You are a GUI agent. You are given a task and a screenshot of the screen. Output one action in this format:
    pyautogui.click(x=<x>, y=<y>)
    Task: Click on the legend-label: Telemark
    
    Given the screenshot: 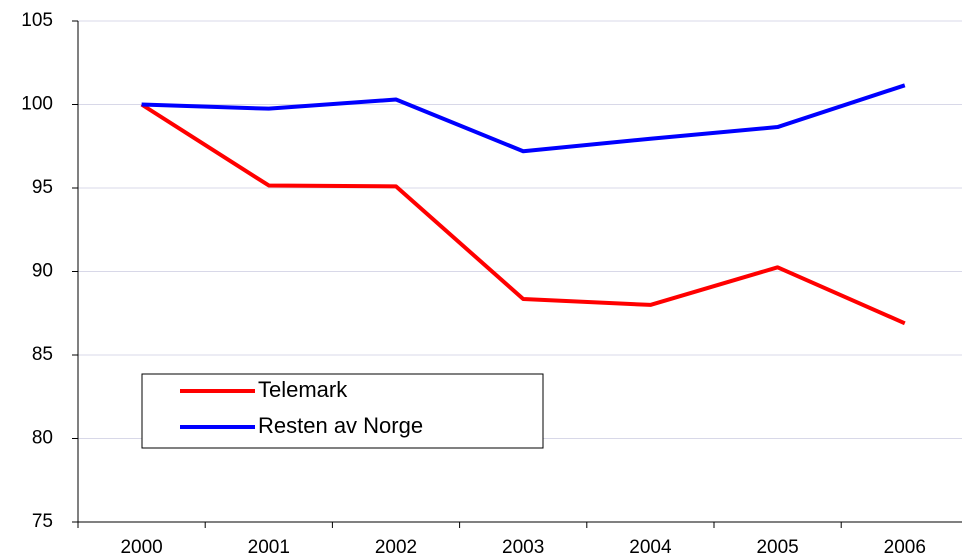 What is the action you would take?
    pyautogui.click(x=303, y=389)
    